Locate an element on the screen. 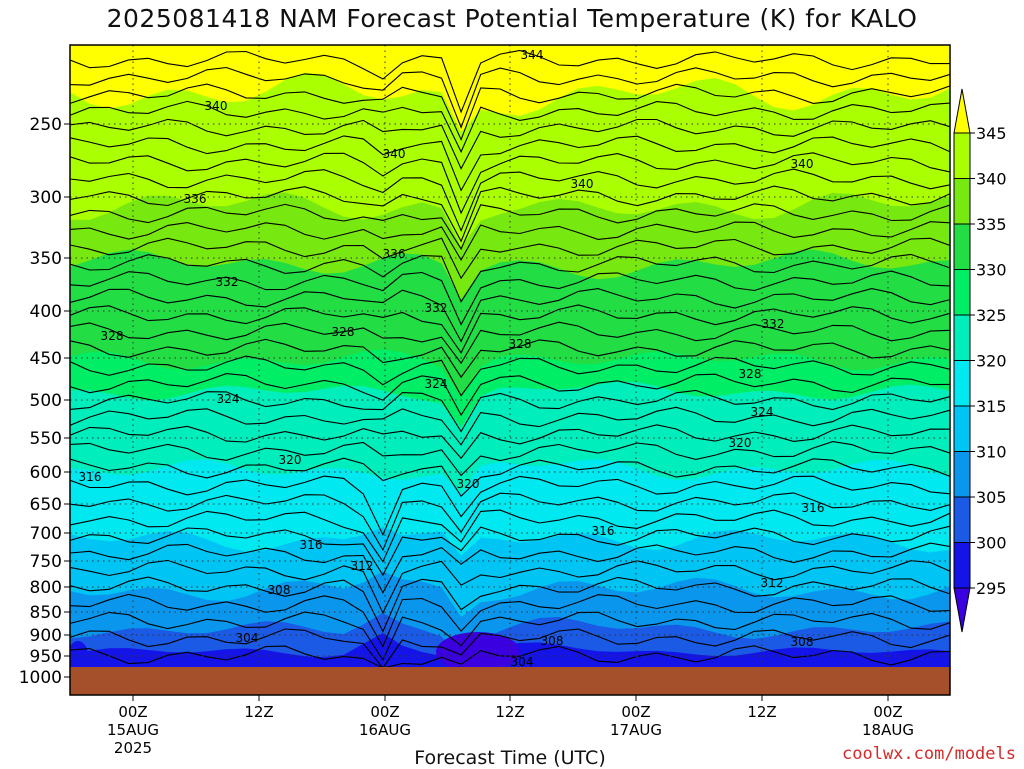 This screenshot has width=1024, height=769. y-tick-label: 1000 is located at coordinates (40, 678).